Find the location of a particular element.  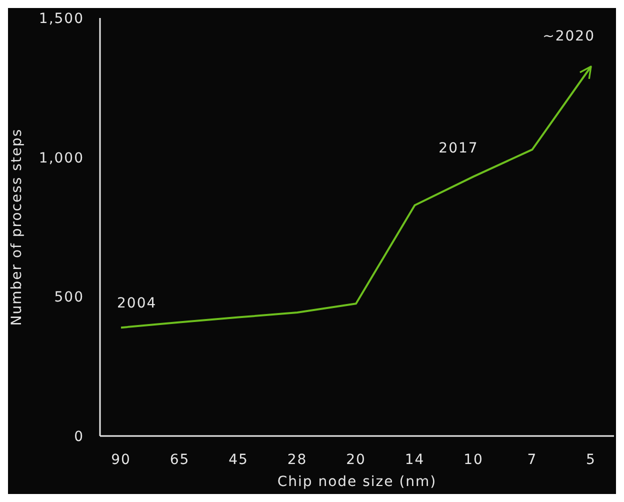

x-tick-label: 7 is located at coordinates (532, 460).